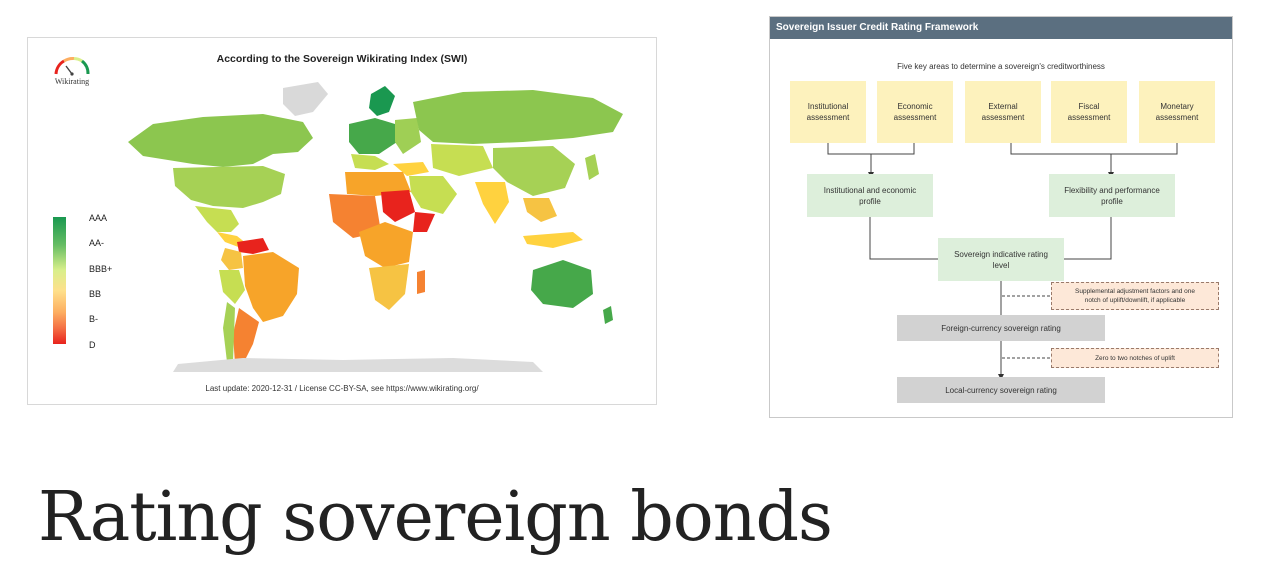 Image resolution: width=1280 pixels, height=580 pixels. Describe the element at coordinates (92, 345) in the screenshot. I see `legend-label-d: D` at that location.